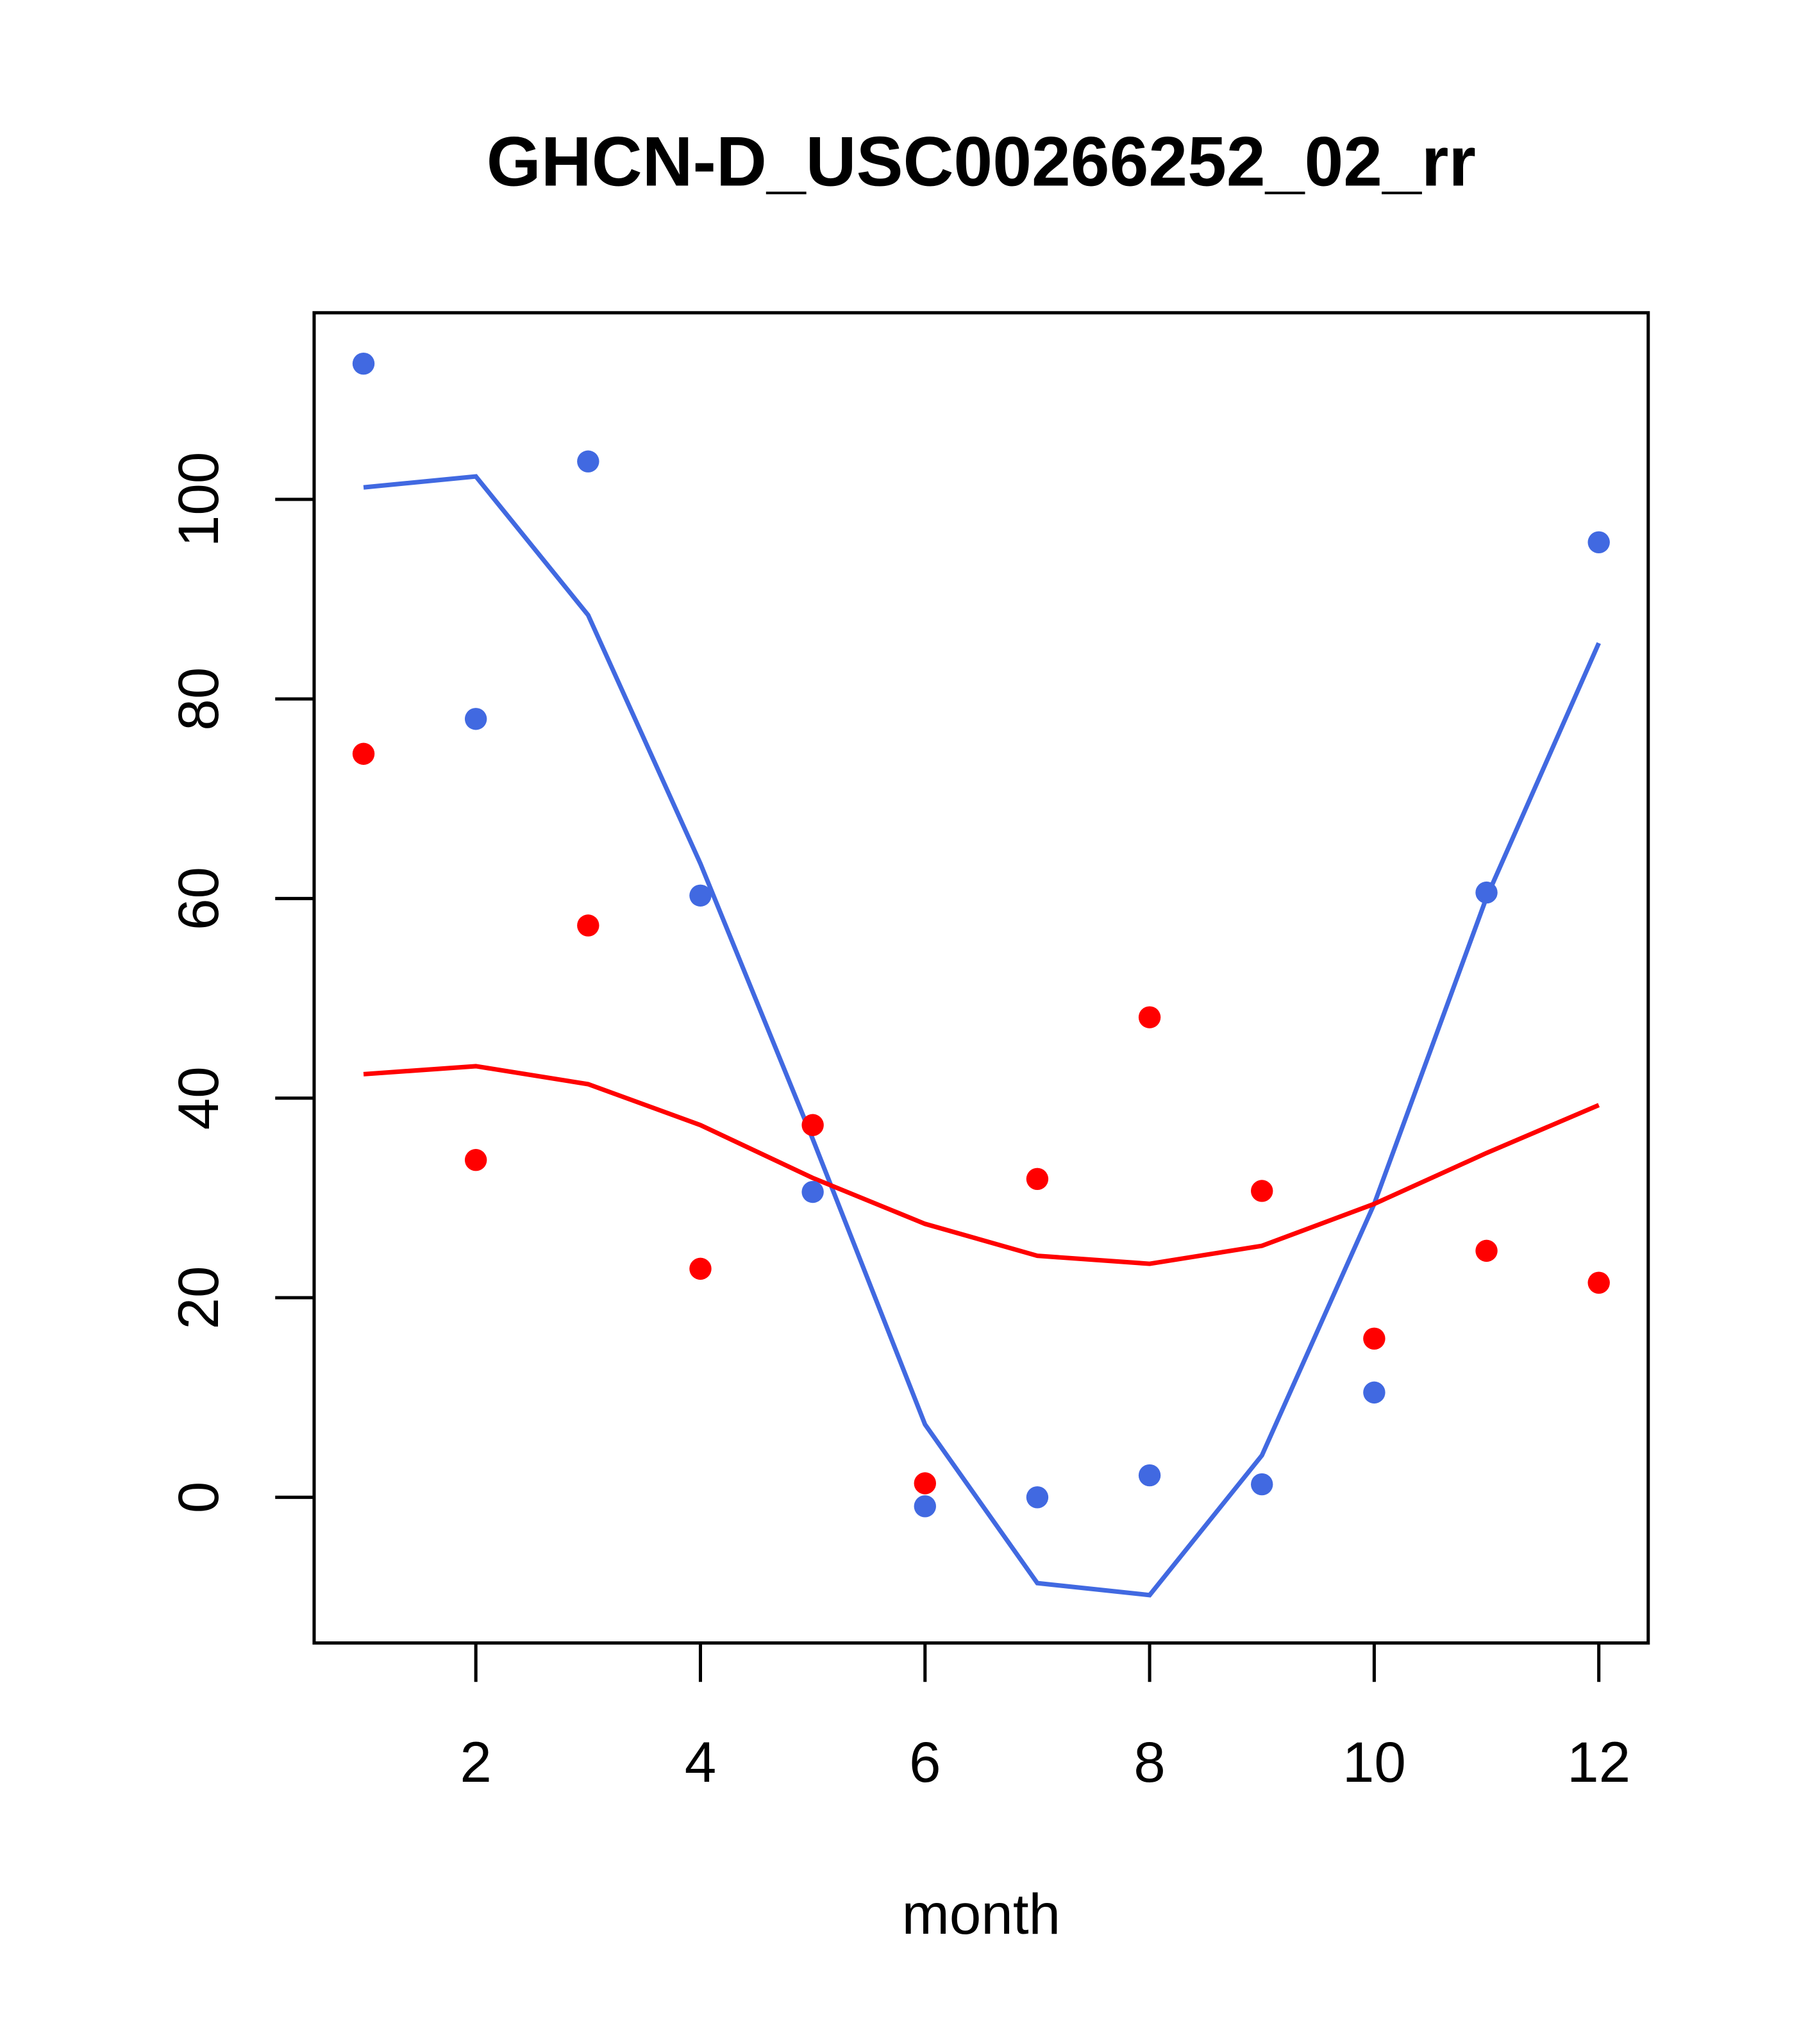  Describe the element at coordinates (198, 1498) in the screenshot. I see `y-tick-label: 0` at that location.